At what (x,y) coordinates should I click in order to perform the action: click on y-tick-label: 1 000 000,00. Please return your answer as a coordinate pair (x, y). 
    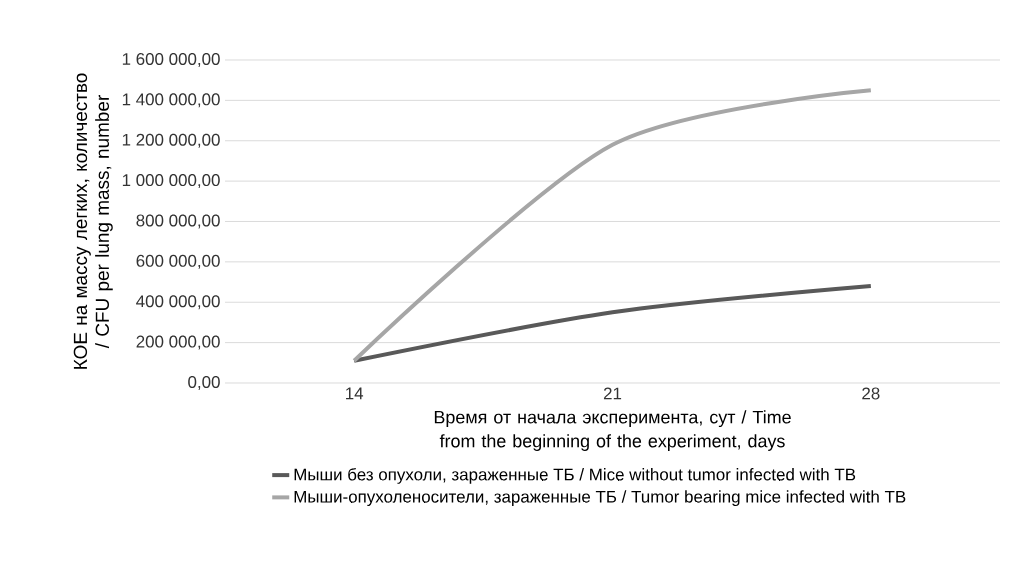
    Looking at the image, I should click on (171, 181).